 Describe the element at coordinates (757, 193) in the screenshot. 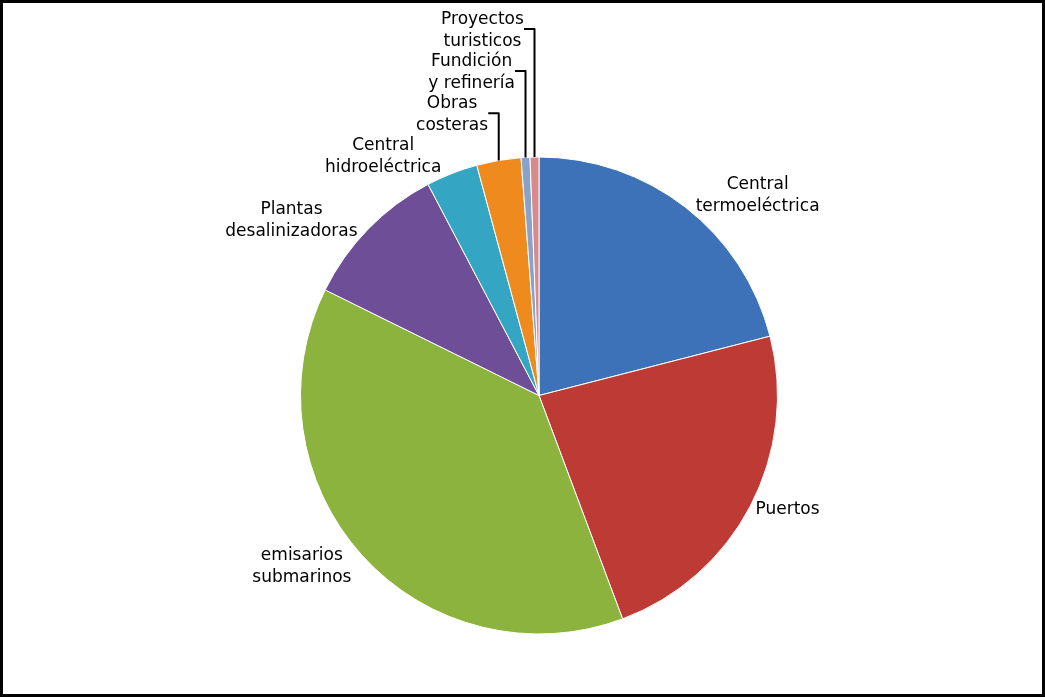

I see `slice-label: Central termoeléctrica` at that location.